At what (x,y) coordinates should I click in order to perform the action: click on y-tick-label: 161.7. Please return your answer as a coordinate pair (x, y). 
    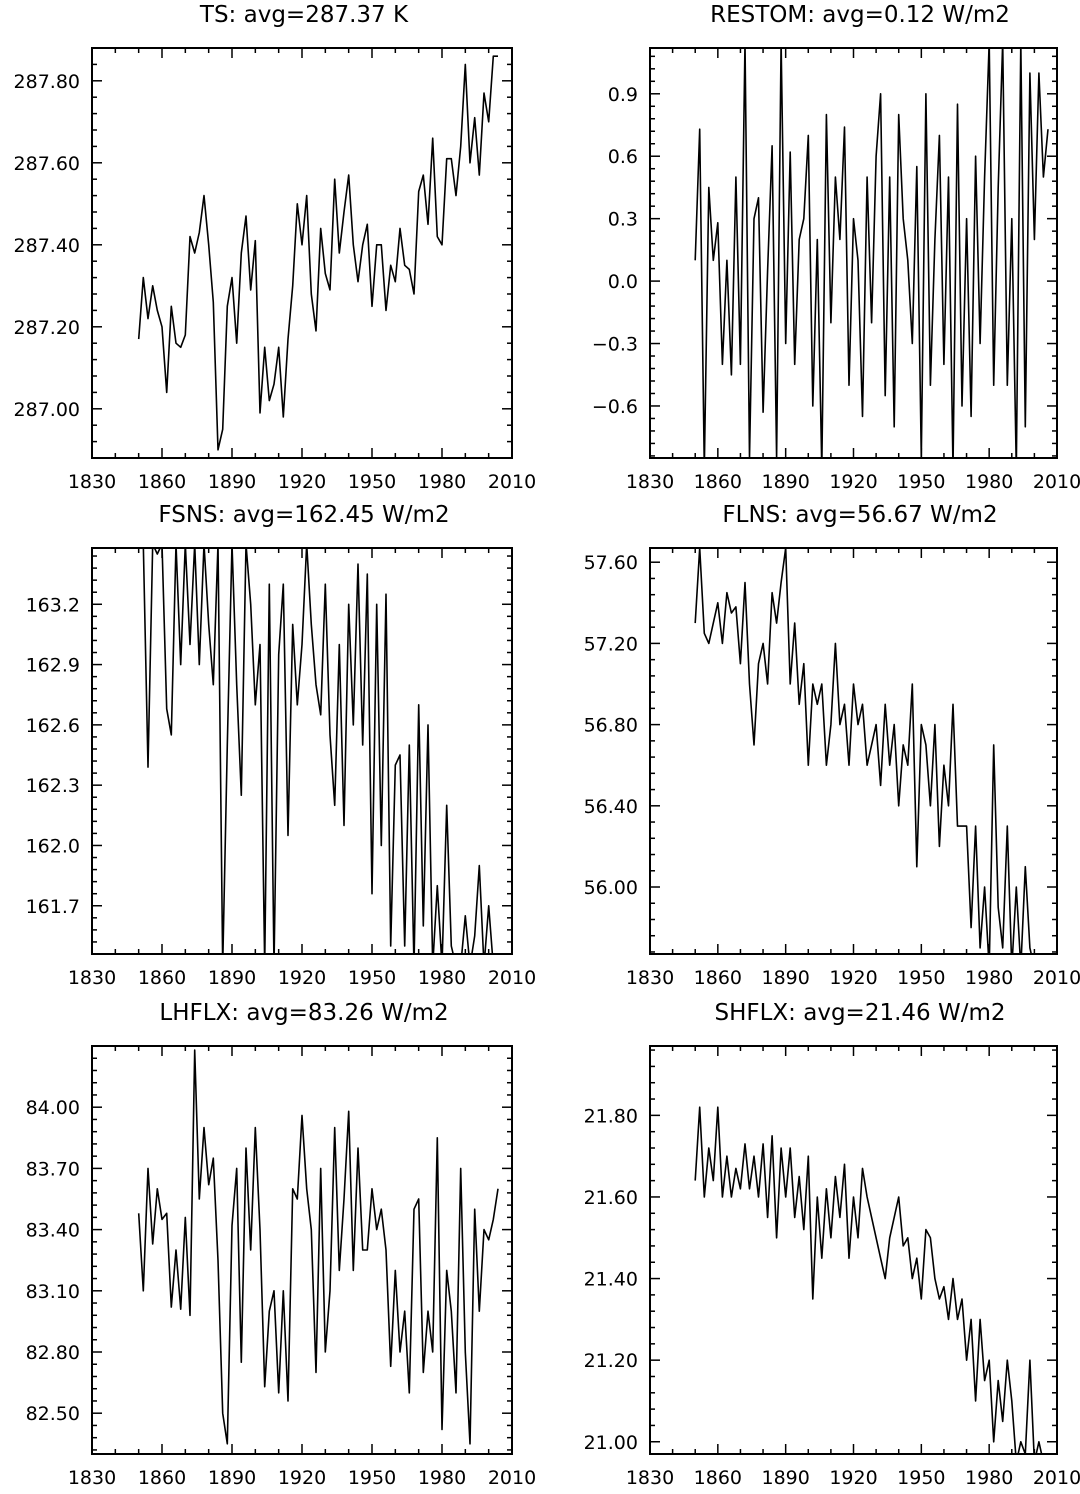
    Looking at the image, I should click on (53, 907).